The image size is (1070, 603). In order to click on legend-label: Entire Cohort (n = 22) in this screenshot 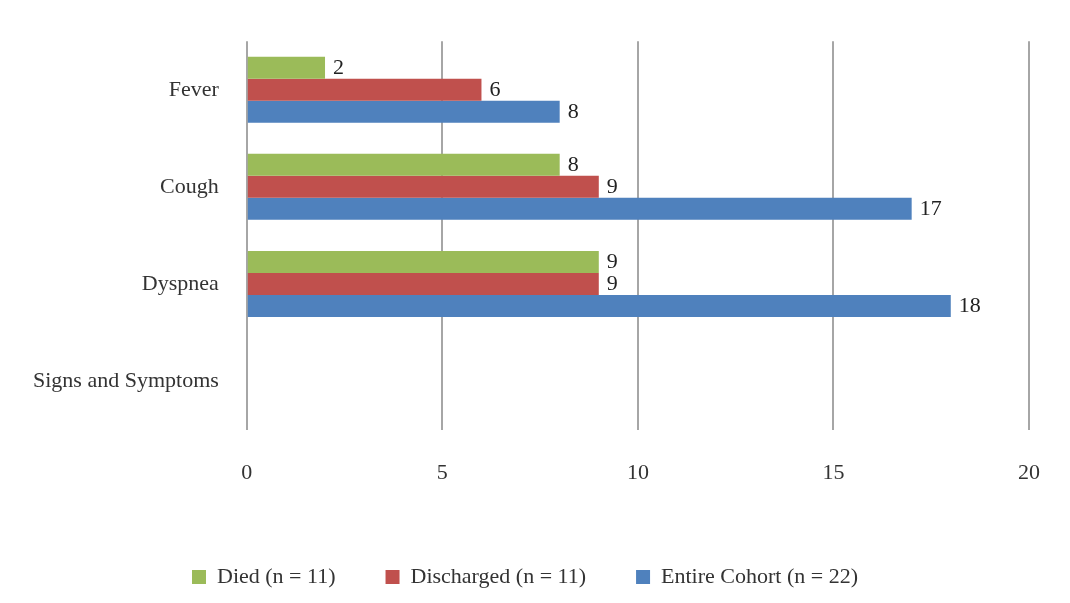, I will do `click(759, 575)`.